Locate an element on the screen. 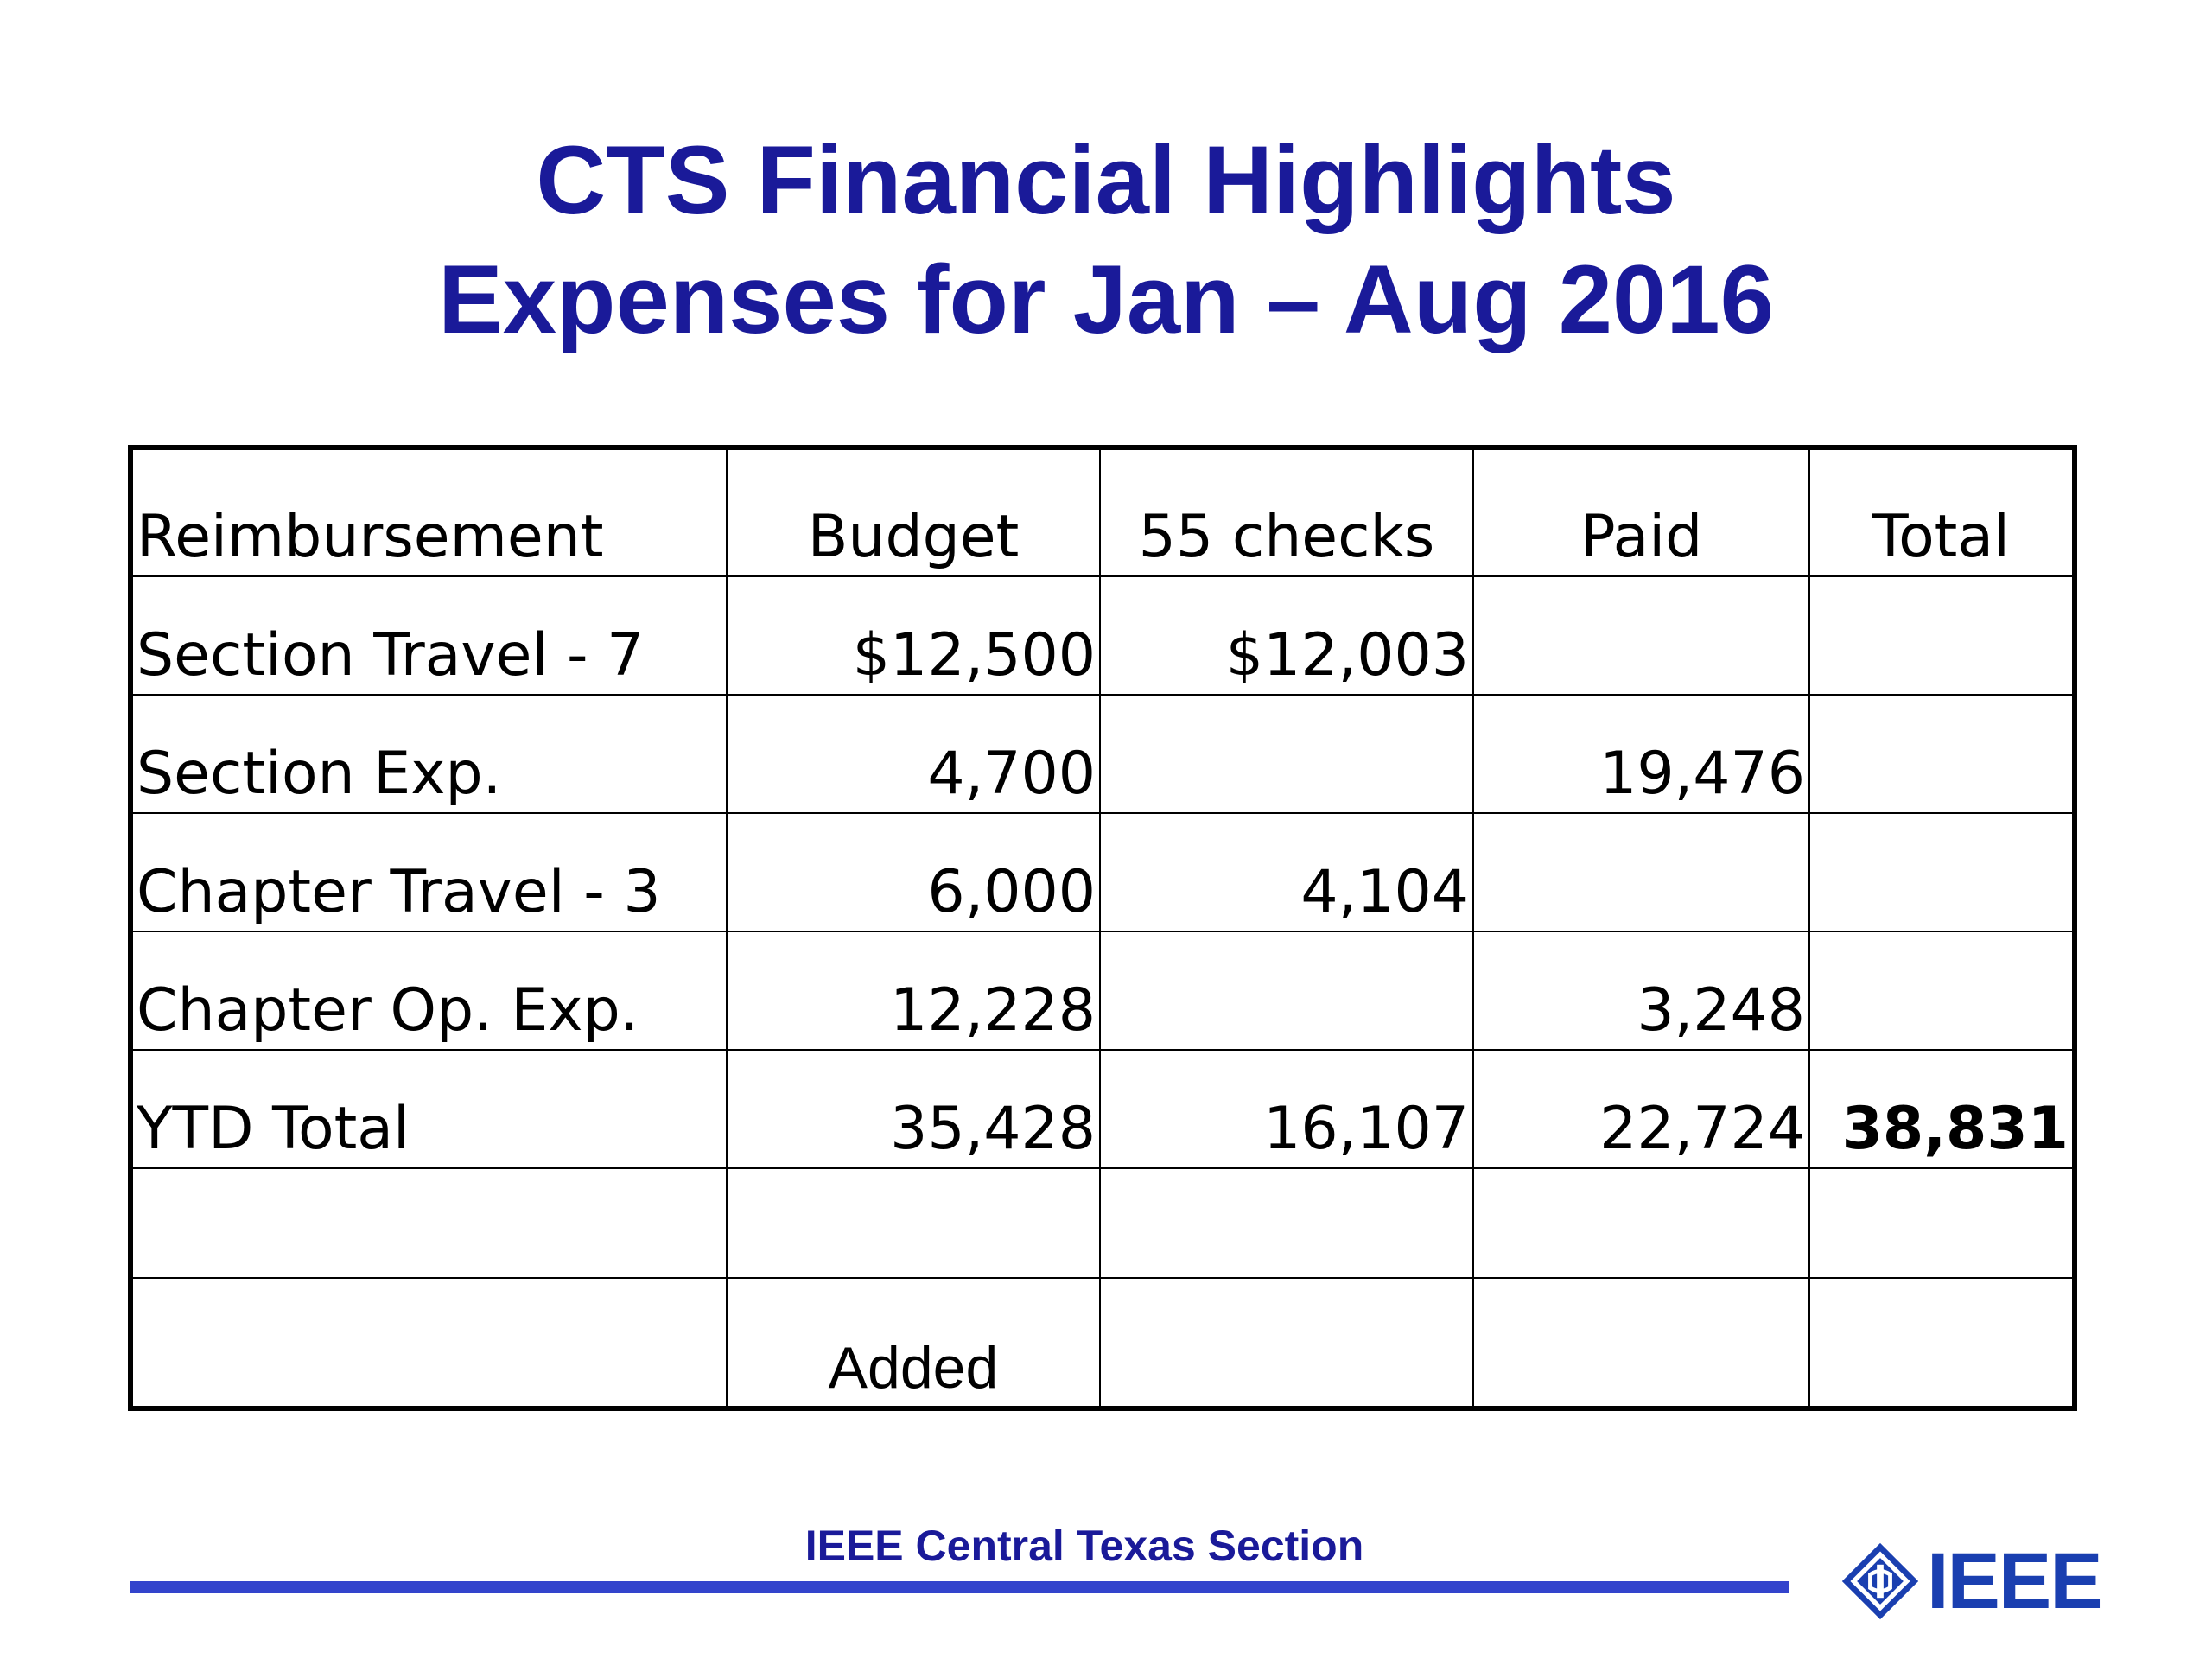 The height and width of the screenshot is (1659, 2212). table-row: Section Exp. 4,700 19,476 is located at coordinates (1102, 754).